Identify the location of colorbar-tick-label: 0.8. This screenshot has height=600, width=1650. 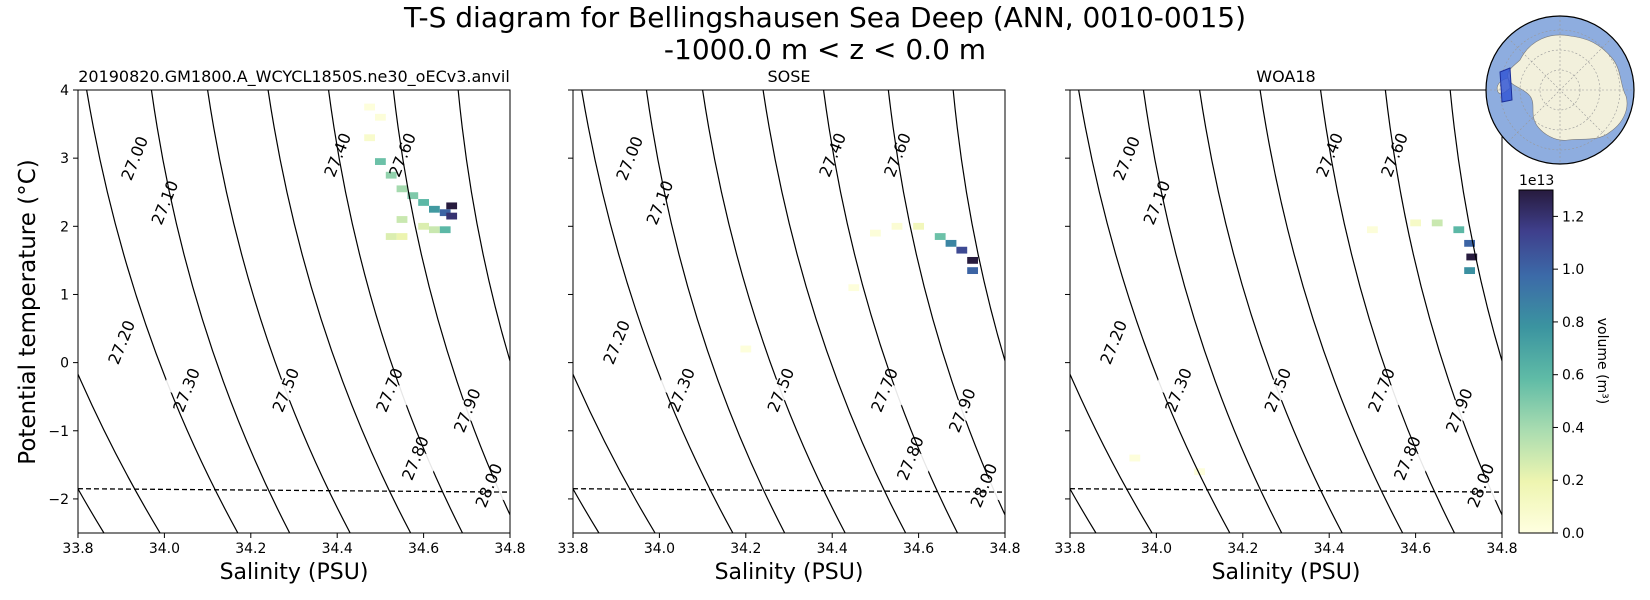
(1573, 323).